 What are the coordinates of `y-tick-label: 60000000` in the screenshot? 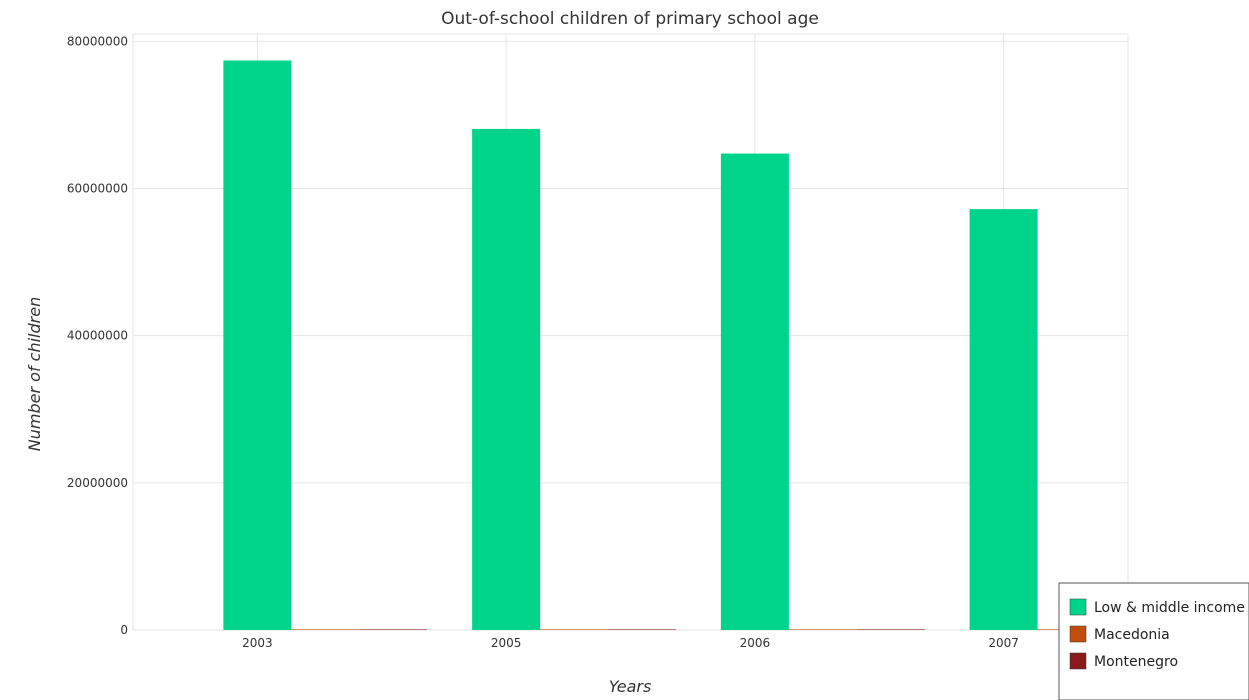 It's located at (97, 189).